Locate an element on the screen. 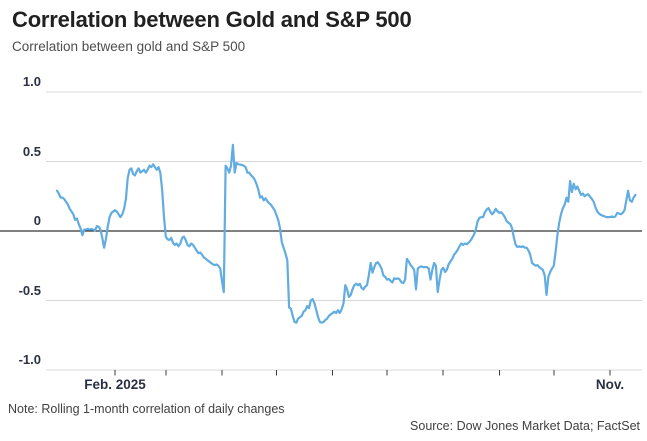 This screenshot has width=647, height=441. chart-subtitle: Correlation between gold and S&P 500 is located at coordinates (129, 46).